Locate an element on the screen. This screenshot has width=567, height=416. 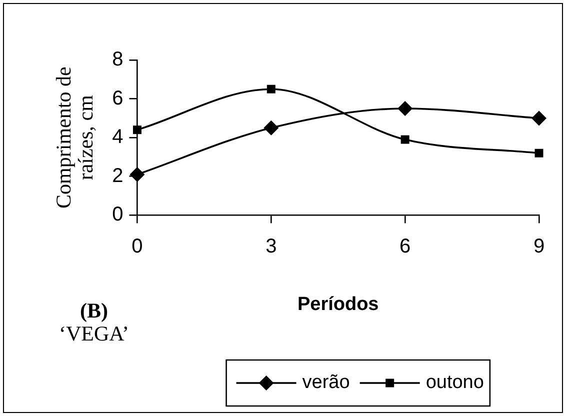
y-tick-label: 4 is located at coordinates (118, 137).